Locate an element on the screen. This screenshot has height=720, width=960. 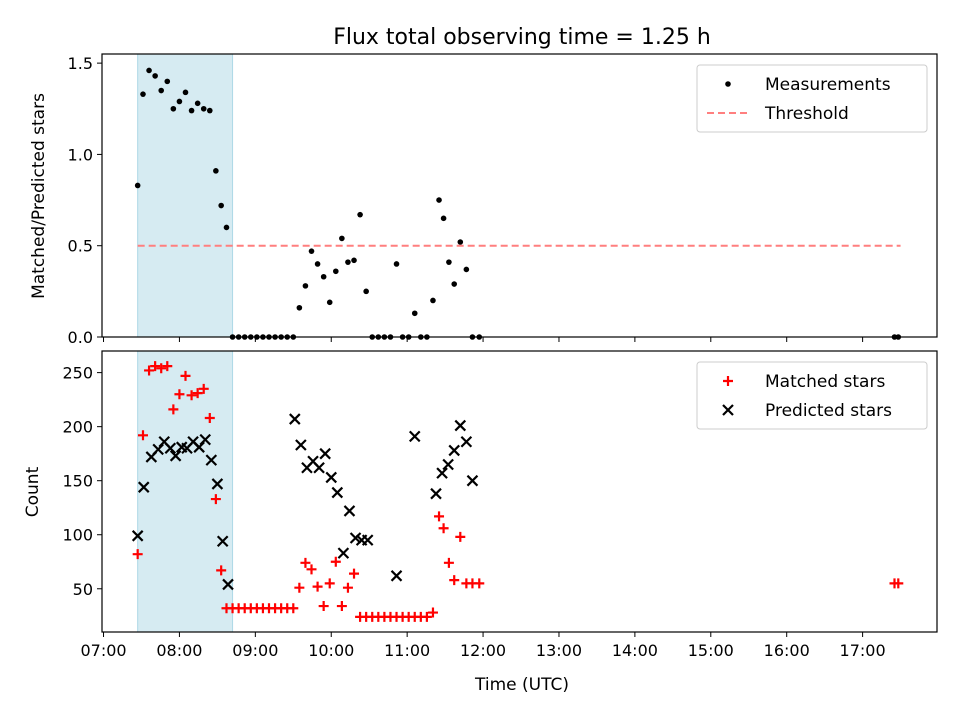
y-tick-label: 0.5 is located at coordinates (80, 246).